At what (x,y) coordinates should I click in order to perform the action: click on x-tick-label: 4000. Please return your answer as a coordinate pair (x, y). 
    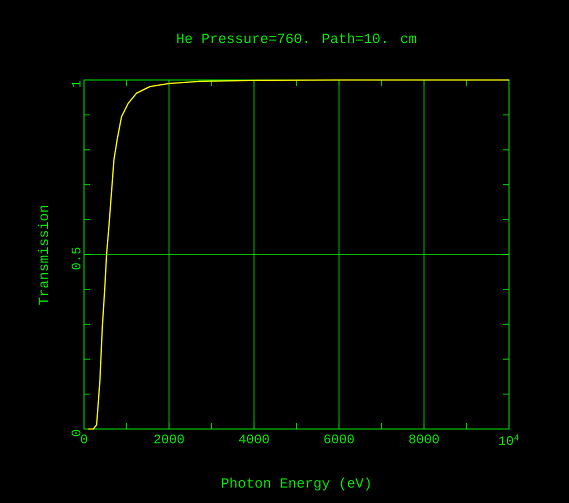
    Looking at the image, I should click on (254, 439).